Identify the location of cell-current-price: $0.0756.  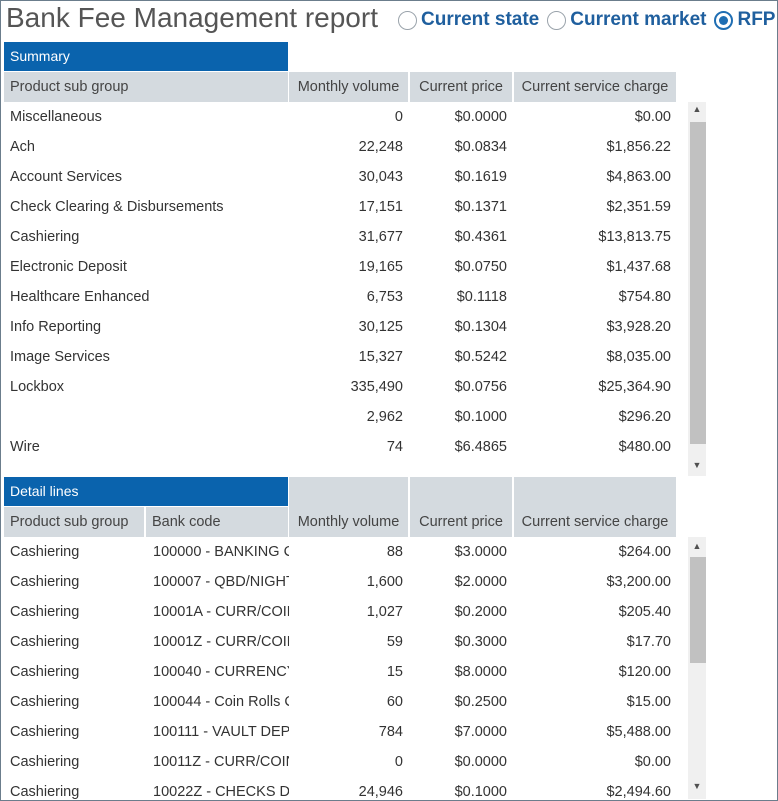
(480, 387).